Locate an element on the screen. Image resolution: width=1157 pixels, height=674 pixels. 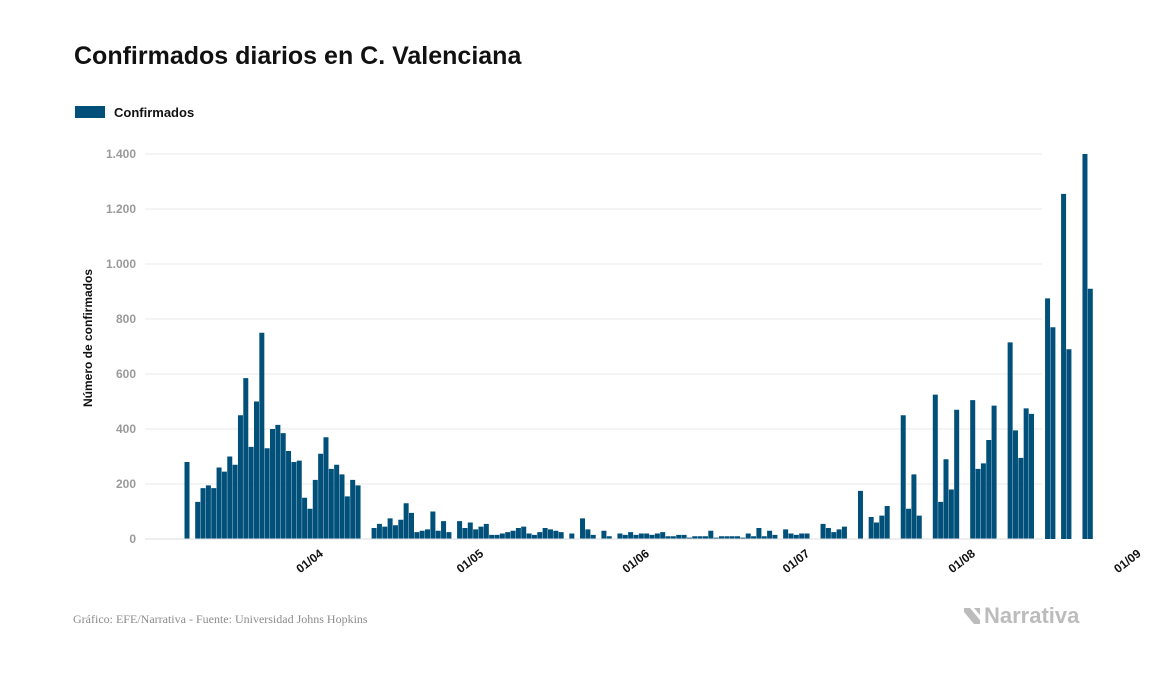
x-tick-label: 01/05 is located at coordinates (470, 561).